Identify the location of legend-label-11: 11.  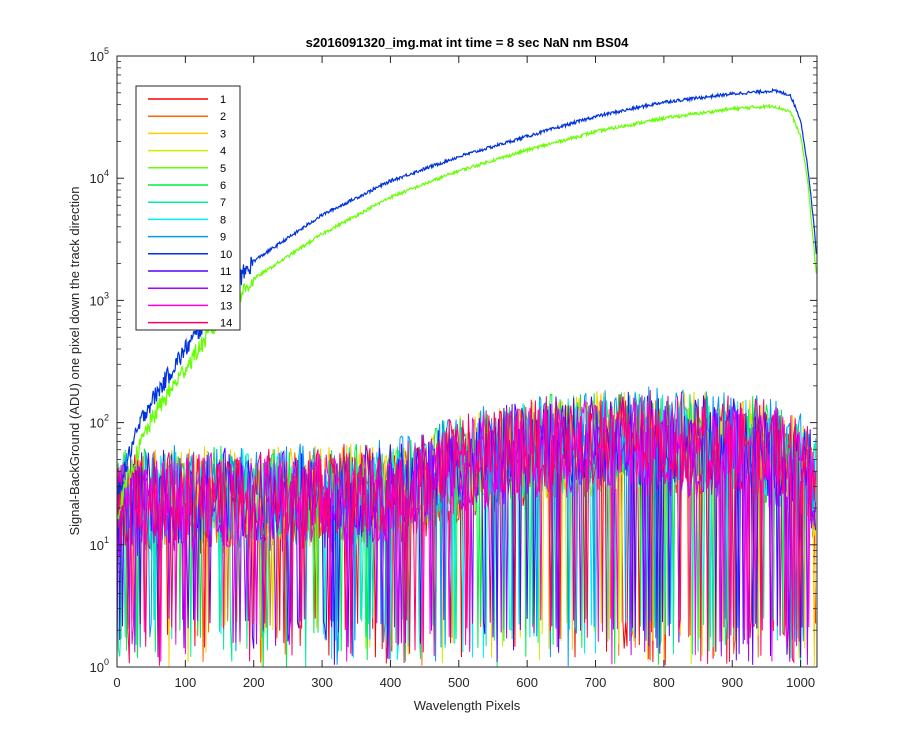
(225, 272).